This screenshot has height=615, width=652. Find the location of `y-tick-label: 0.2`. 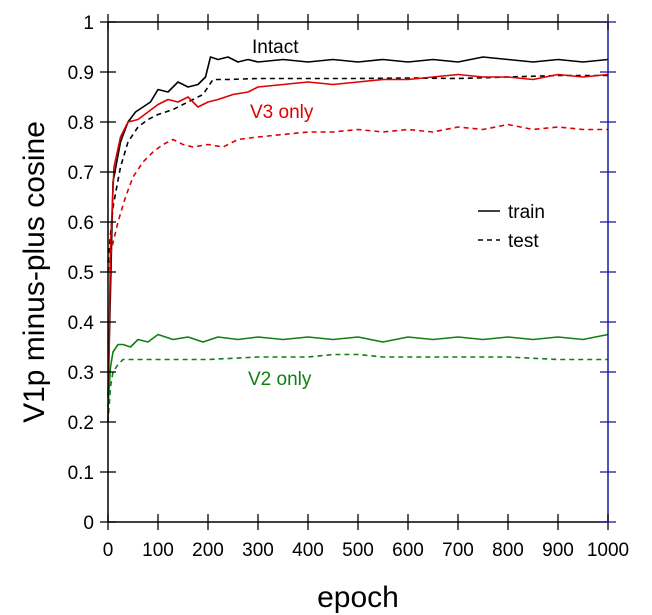

y-tick-label: 0.2 is located at coordinates (81, 423).